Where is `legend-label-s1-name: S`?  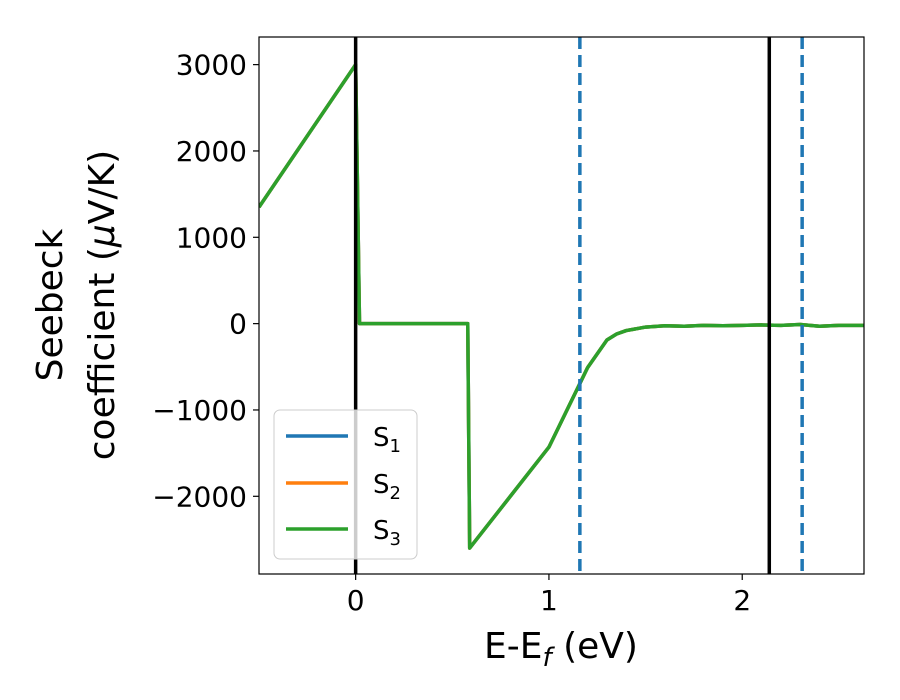 legend-label-s1-name: S is located at coordinates (381, 438).